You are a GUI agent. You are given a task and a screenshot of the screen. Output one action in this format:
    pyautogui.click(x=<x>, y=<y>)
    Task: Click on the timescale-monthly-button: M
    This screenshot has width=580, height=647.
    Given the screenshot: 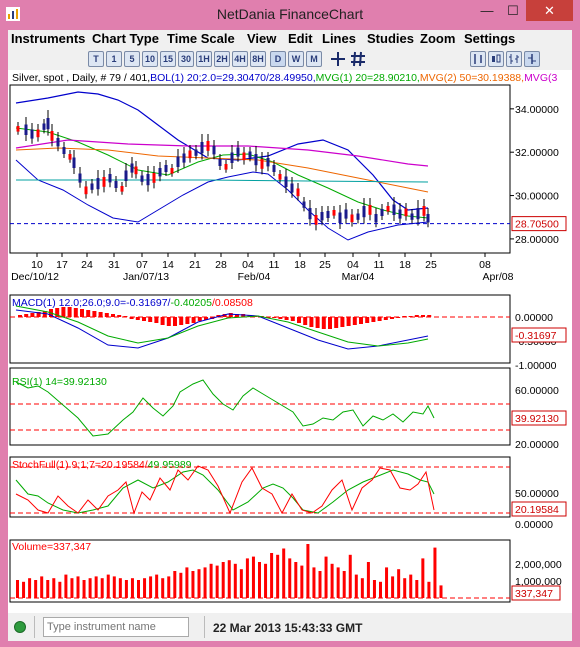 What is the action you would take?
    pyautogui.click(x=314, y=59)
    